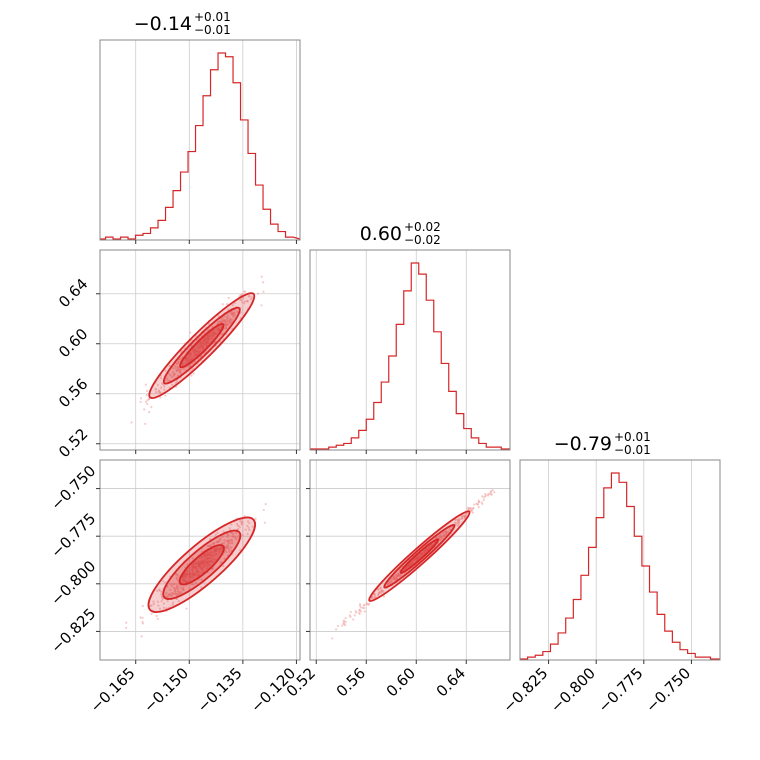 This screenshot has height=760, width=760. I want to click on hist-p2-frame, so click(410, 350).